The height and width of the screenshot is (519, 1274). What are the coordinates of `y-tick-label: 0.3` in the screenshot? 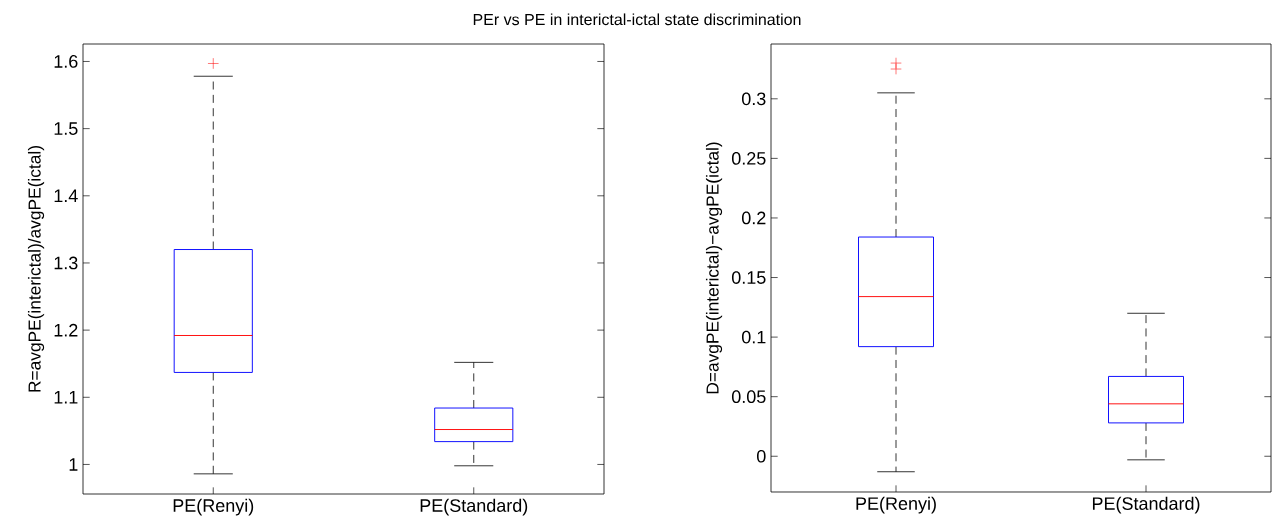 It's located at (753, 99).